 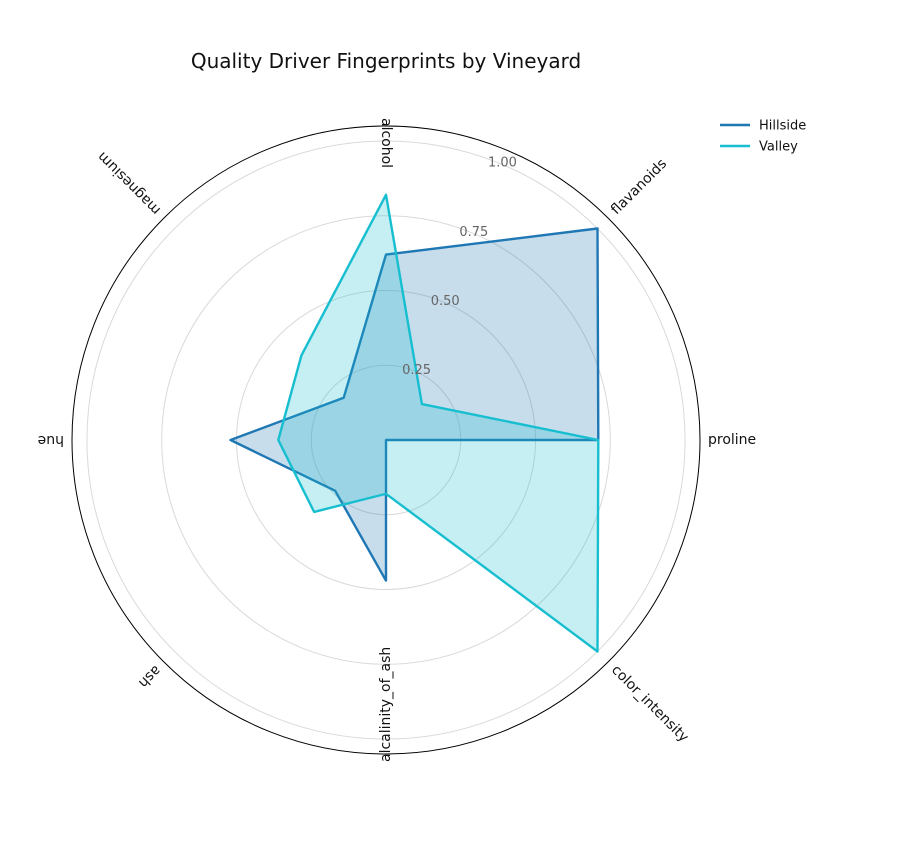 What do you see at coordinates (416, 370) in the screenshot?
I see `radial-tick-label: 0.25` at bounding box center [416, 370].